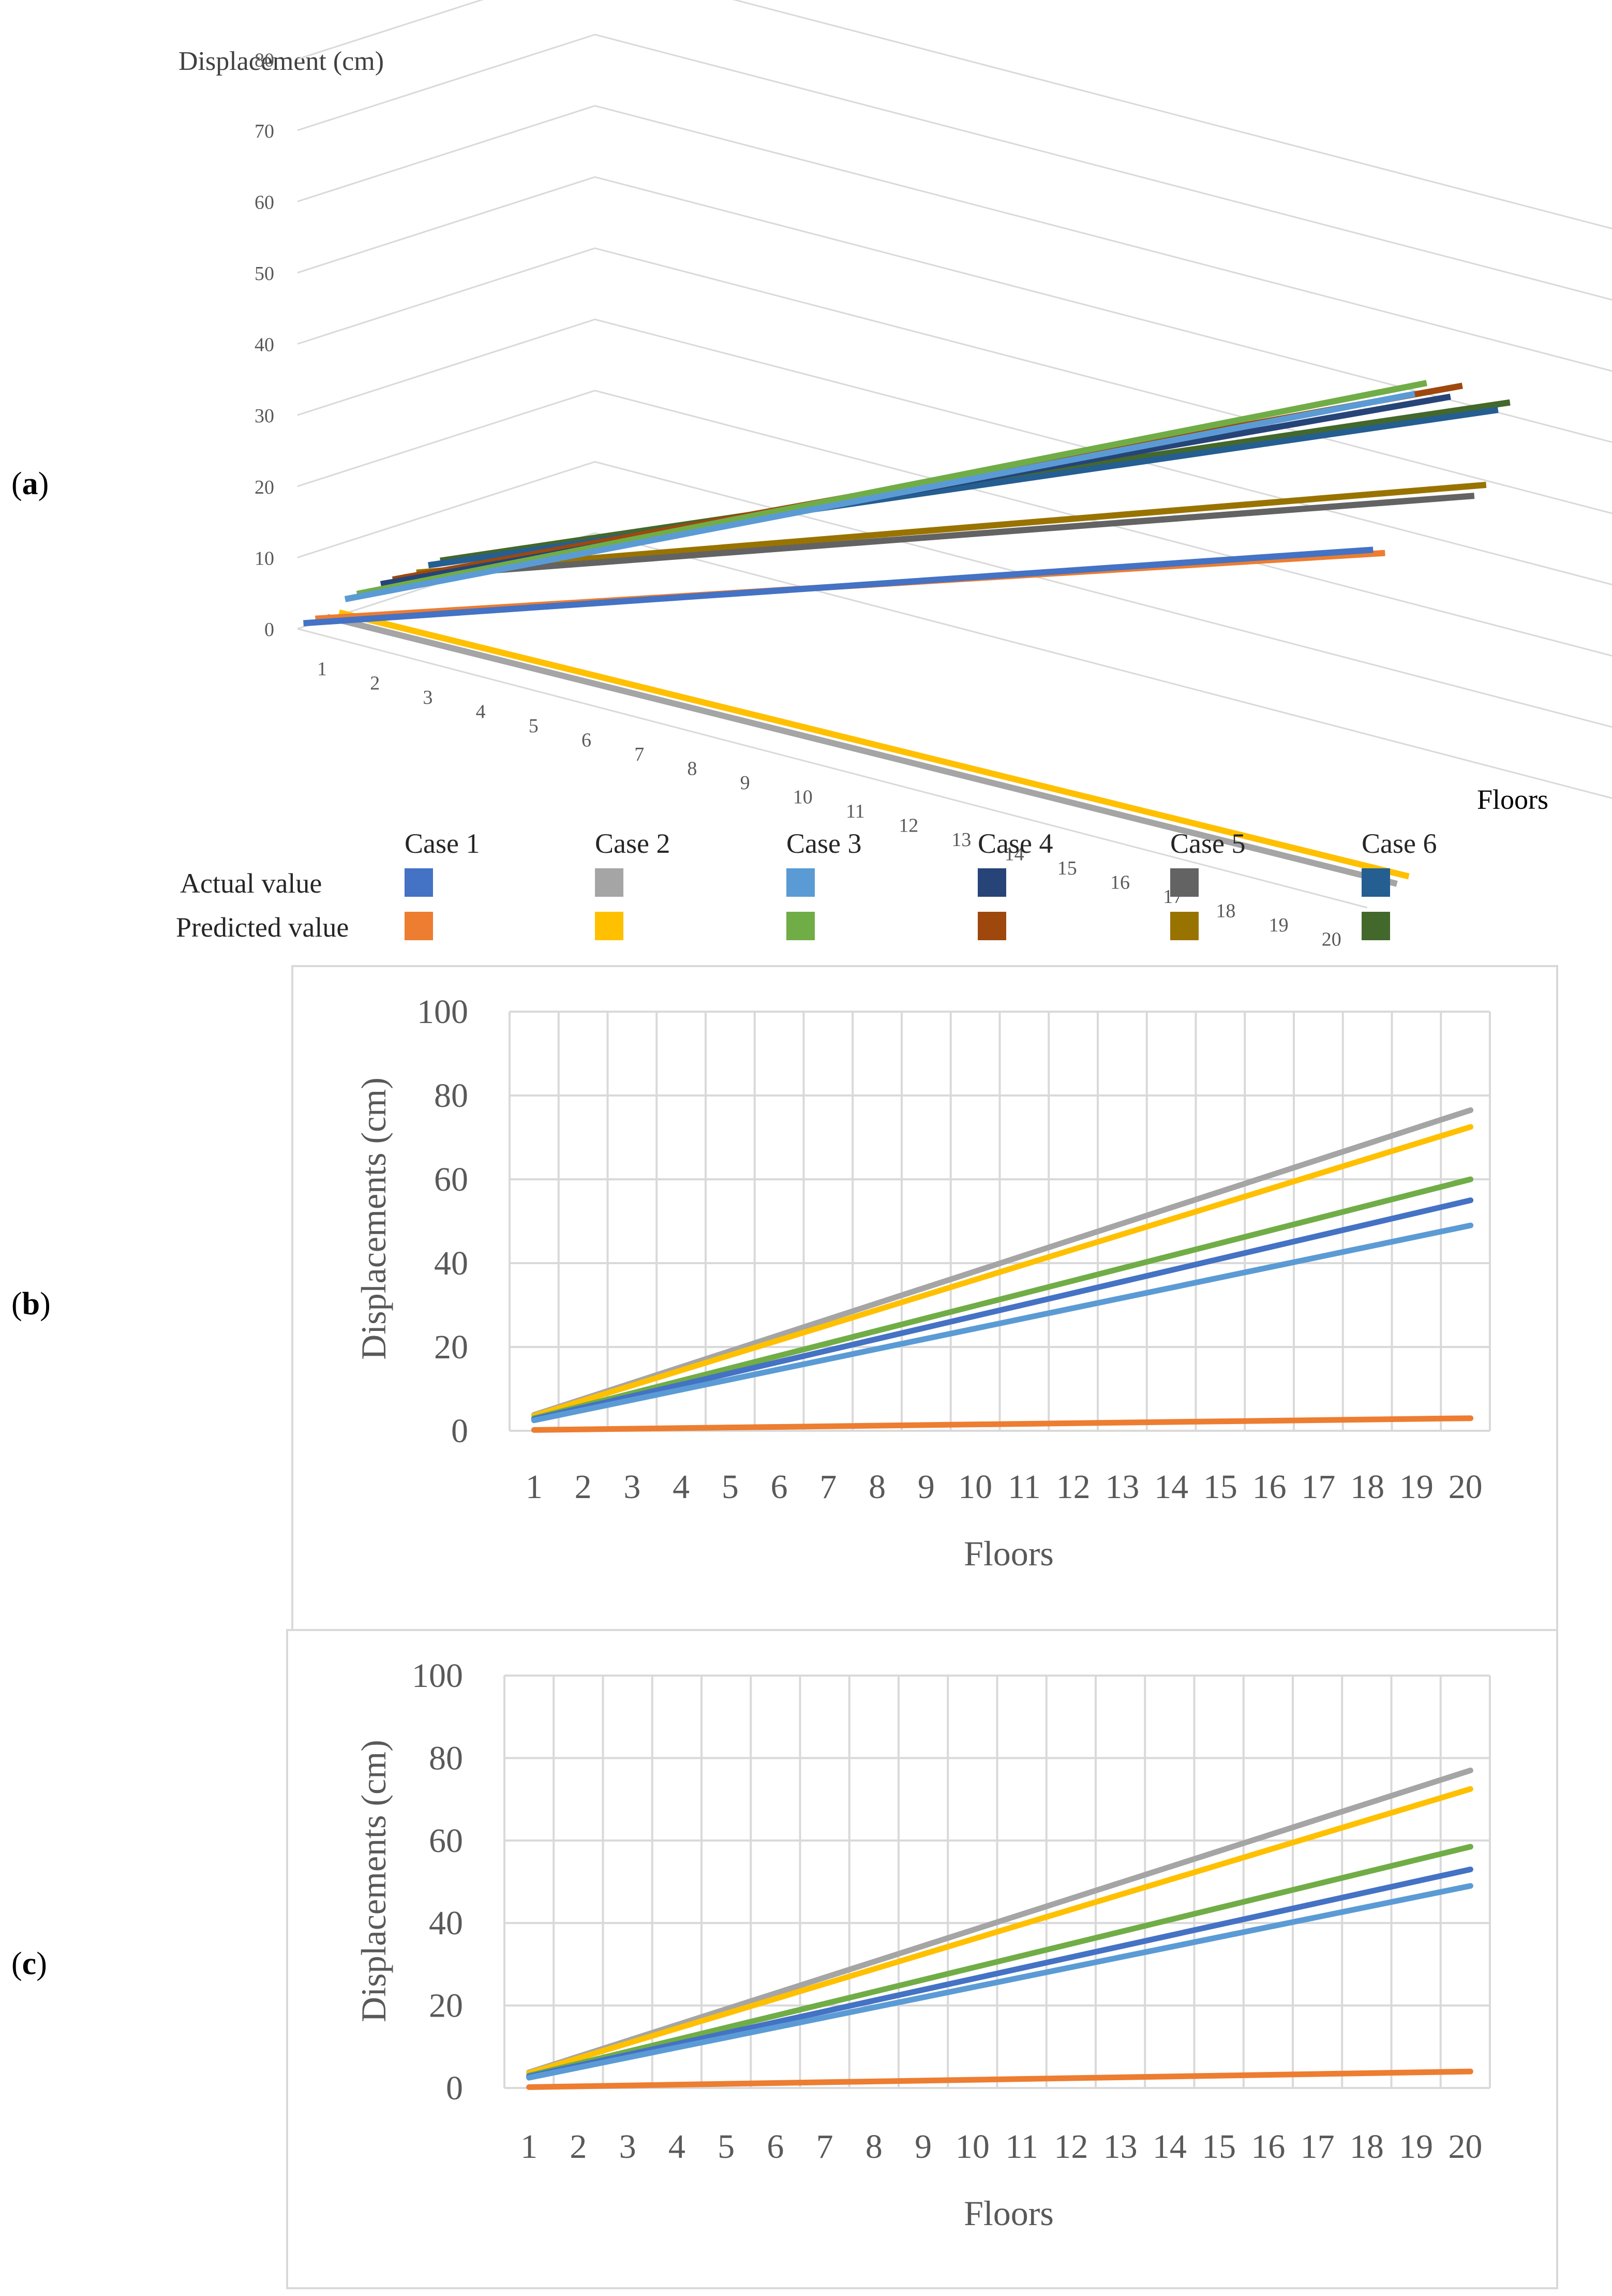  I want to click on a-ytick-10: 10, so click(264, 558).